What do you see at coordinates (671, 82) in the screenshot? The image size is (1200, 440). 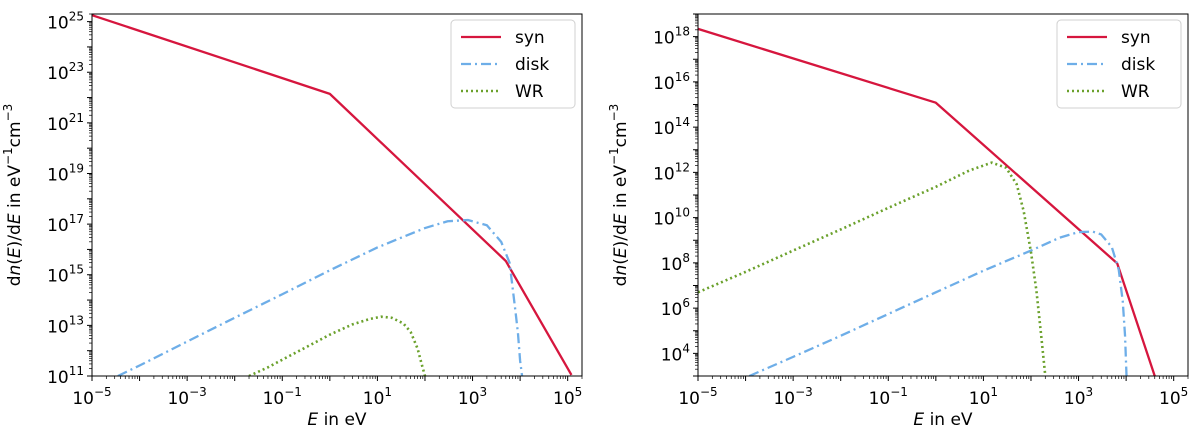 I see `y-tick-label: 10¹⁶` at bounding box center [671, 82].